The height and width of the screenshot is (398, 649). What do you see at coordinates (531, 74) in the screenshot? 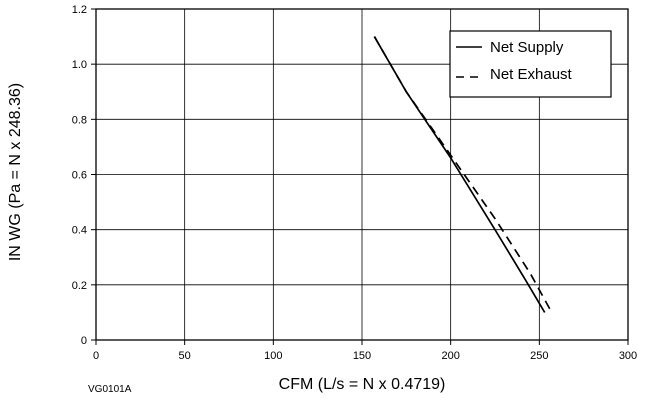
I see `legend-label-net-exhaust: Net Exhaust` at bounding box center [531, 74].